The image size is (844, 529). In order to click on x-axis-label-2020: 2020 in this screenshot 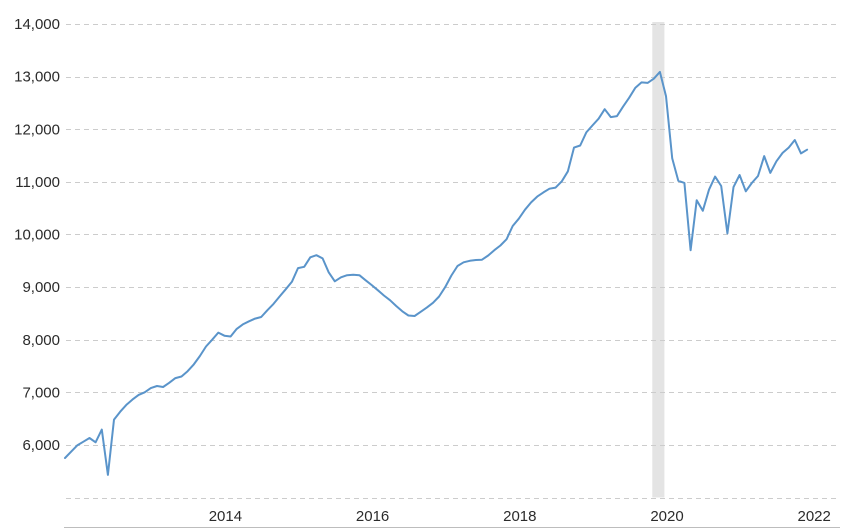, I will do `click(666, 516)`.